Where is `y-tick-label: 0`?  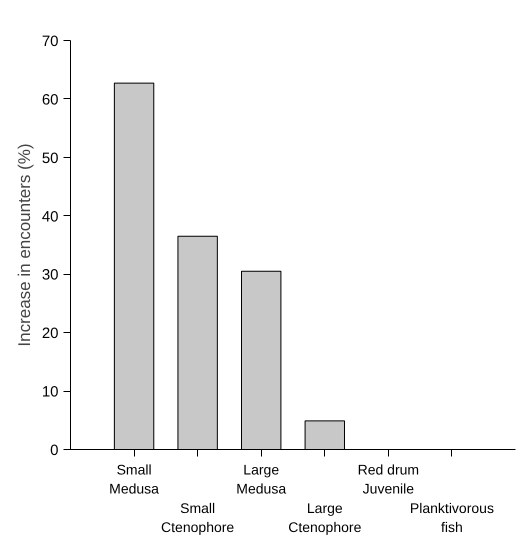 y-tick-label: 0 is located at coordinates (54, 450).